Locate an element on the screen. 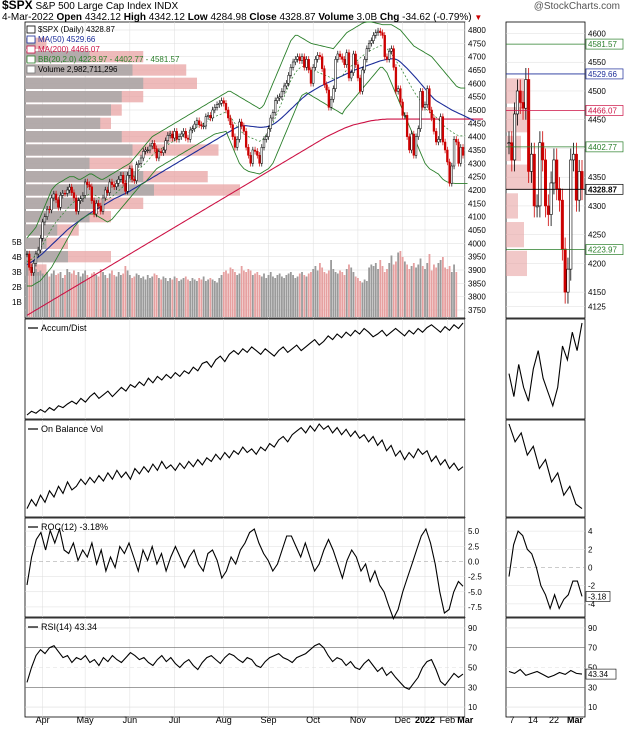 The image size is (624, 731). roc-y-tick: -5.0 is located at coordinates (475, 592).